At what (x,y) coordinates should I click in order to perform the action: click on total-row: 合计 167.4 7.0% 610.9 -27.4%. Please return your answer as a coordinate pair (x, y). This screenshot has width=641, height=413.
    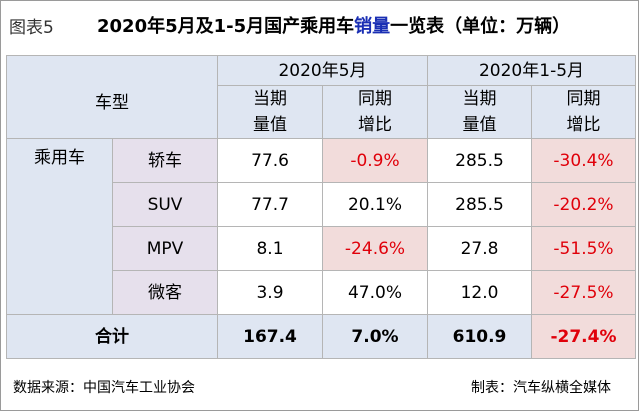
    Looking at the image, I should click on (321, 336).